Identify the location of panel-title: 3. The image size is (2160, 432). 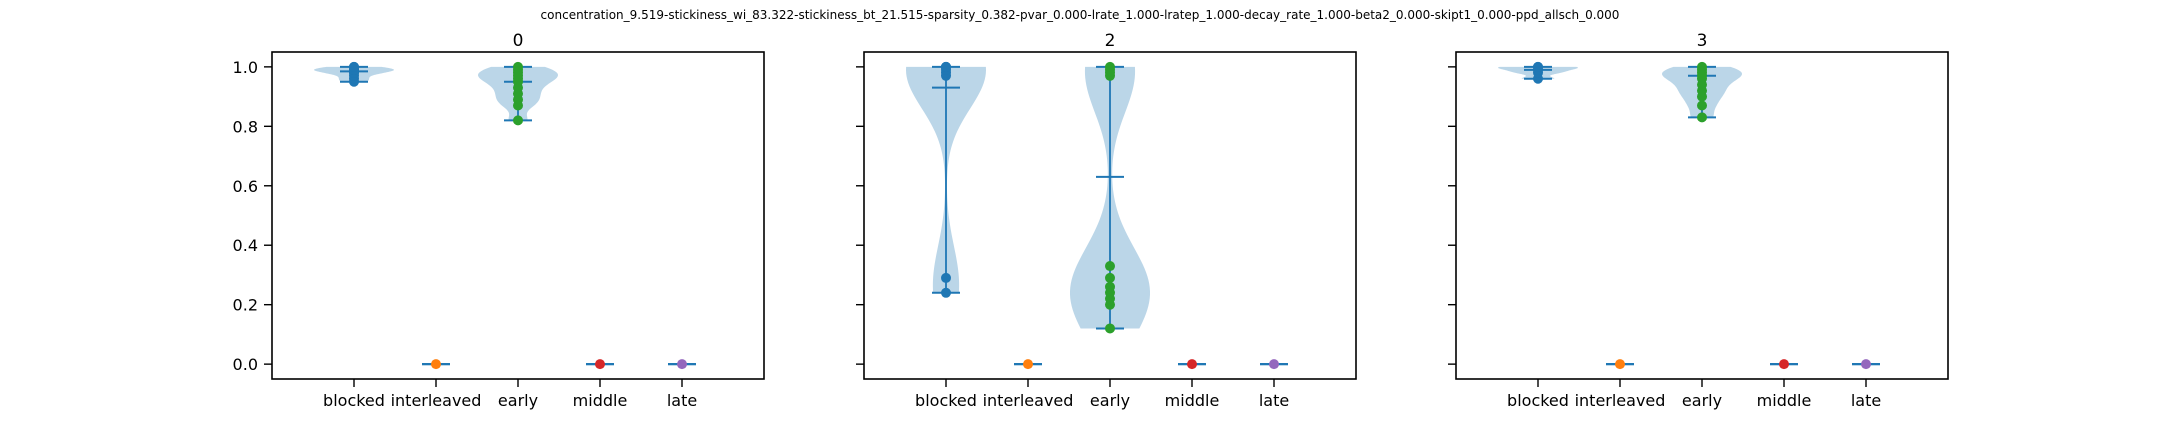
(1702, 41).